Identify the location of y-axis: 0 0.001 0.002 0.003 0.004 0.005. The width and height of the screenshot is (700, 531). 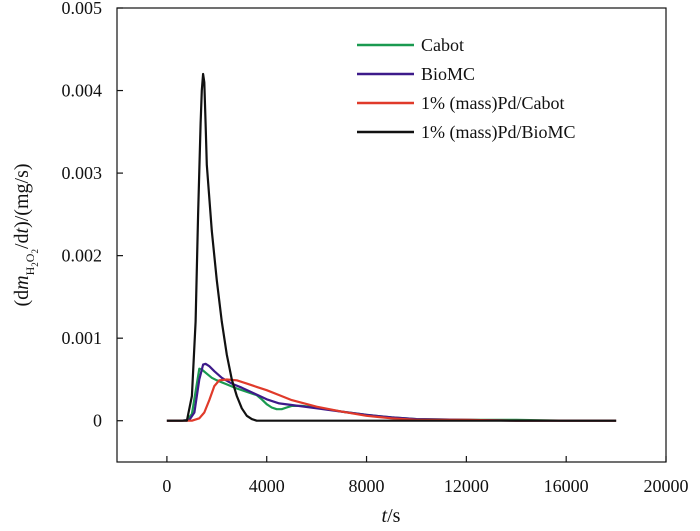
(92, 215).